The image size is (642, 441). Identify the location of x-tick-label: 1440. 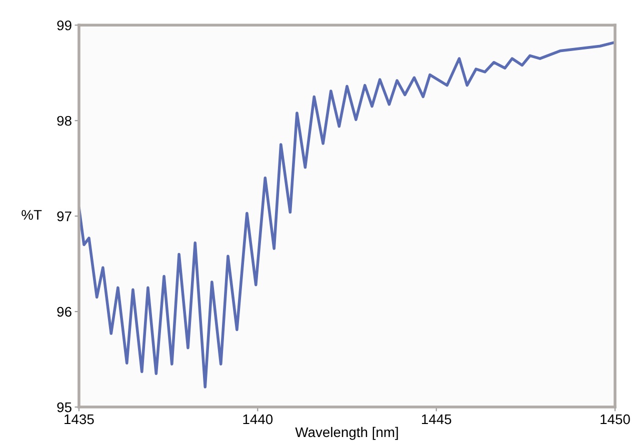
(258, 419).